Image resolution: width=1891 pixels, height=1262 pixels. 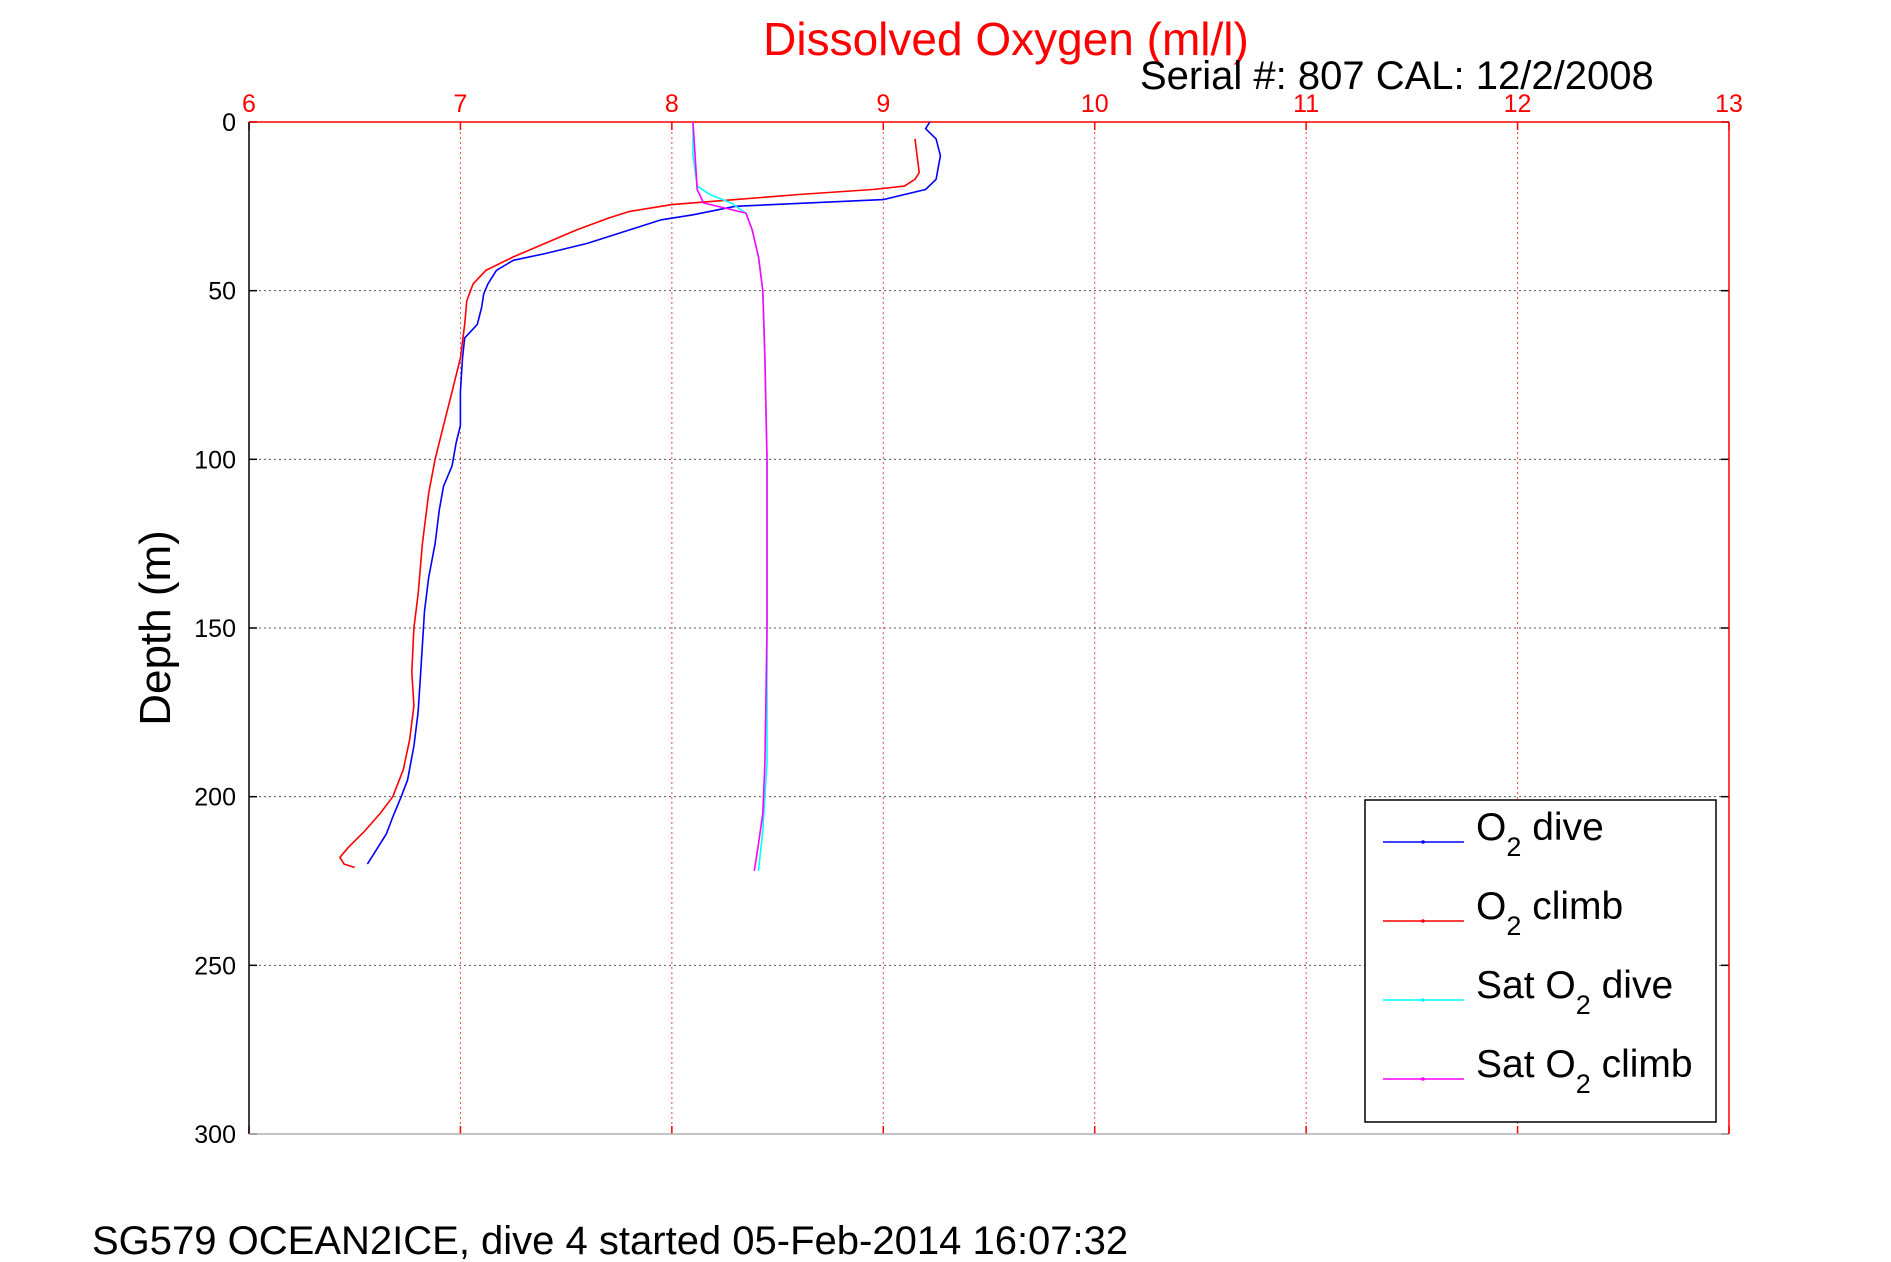 What do you see at coordinates (672, 104) in the screenshot?
I see `x-tick-label: 8` at bounding box center [672, 104].